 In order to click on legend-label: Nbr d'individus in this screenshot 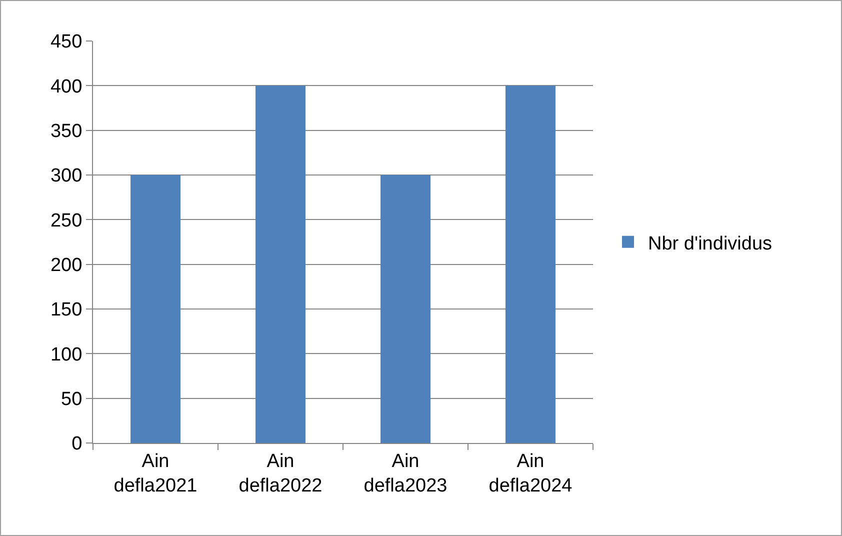, I will do `click(710, 243)`.